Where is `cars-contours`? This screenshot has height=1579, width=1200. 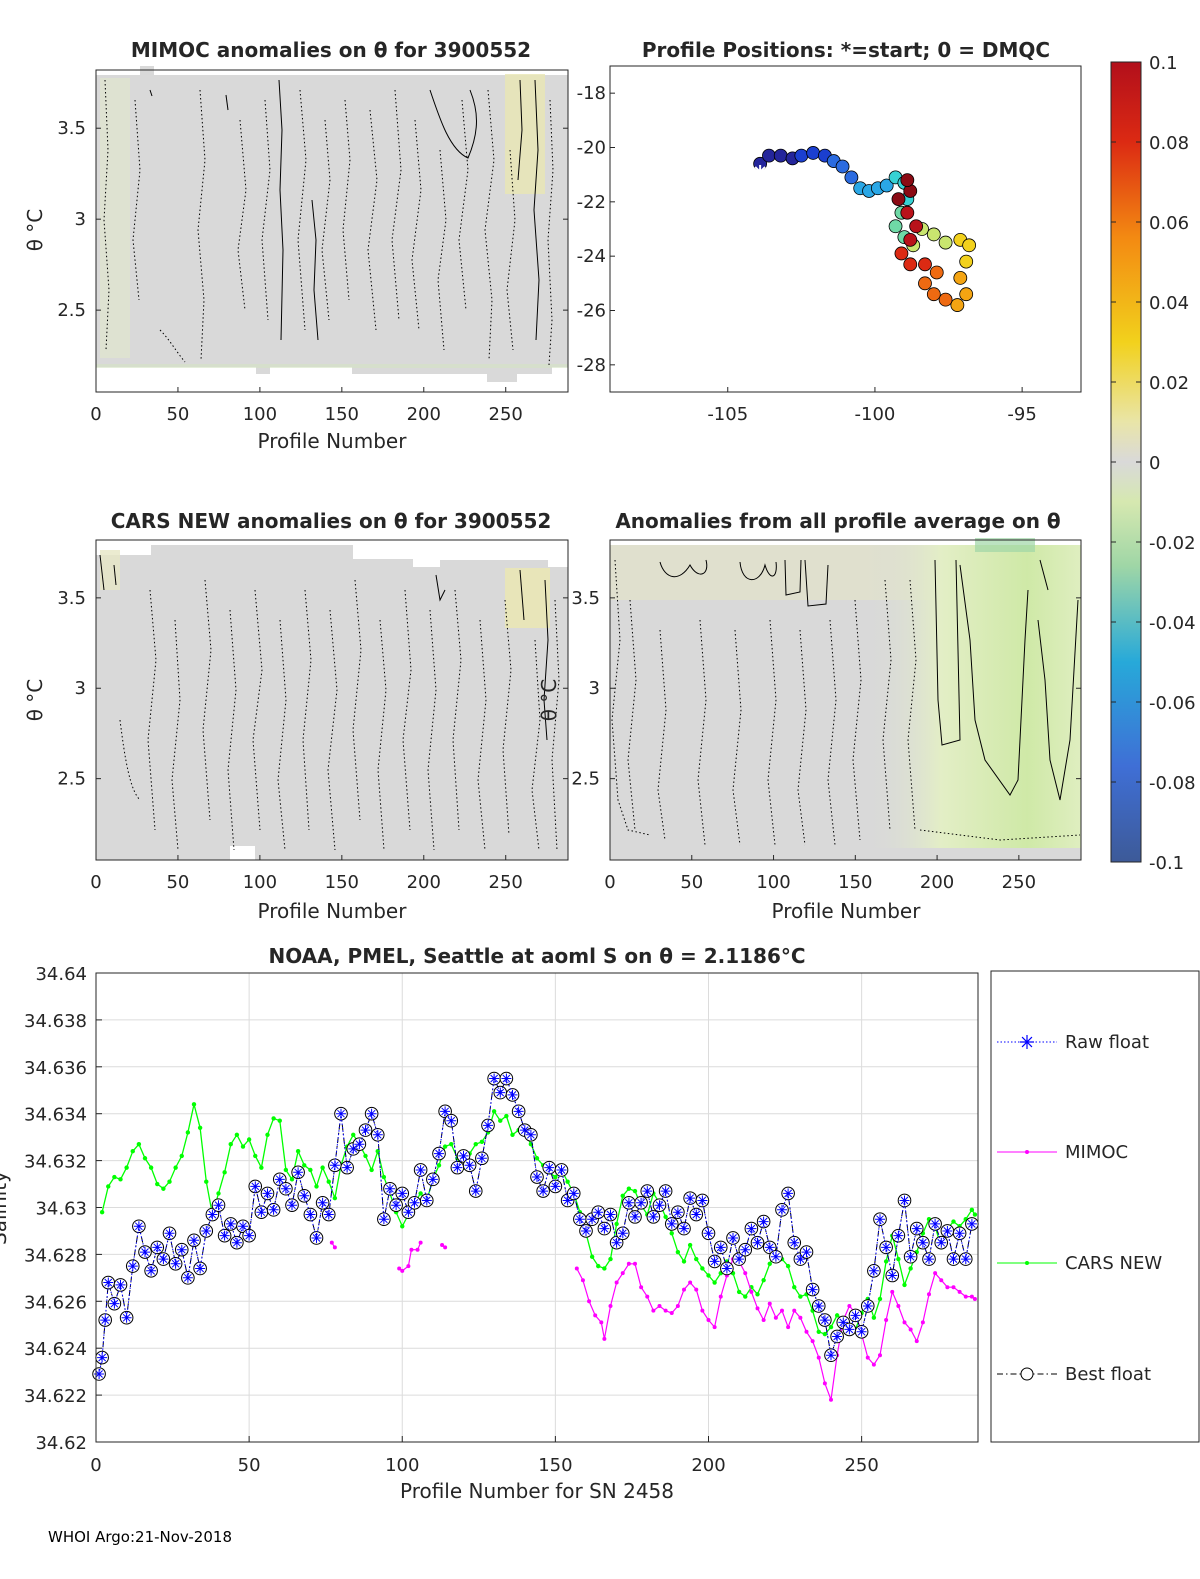
cars-contours is located at coordinates (324, 647).